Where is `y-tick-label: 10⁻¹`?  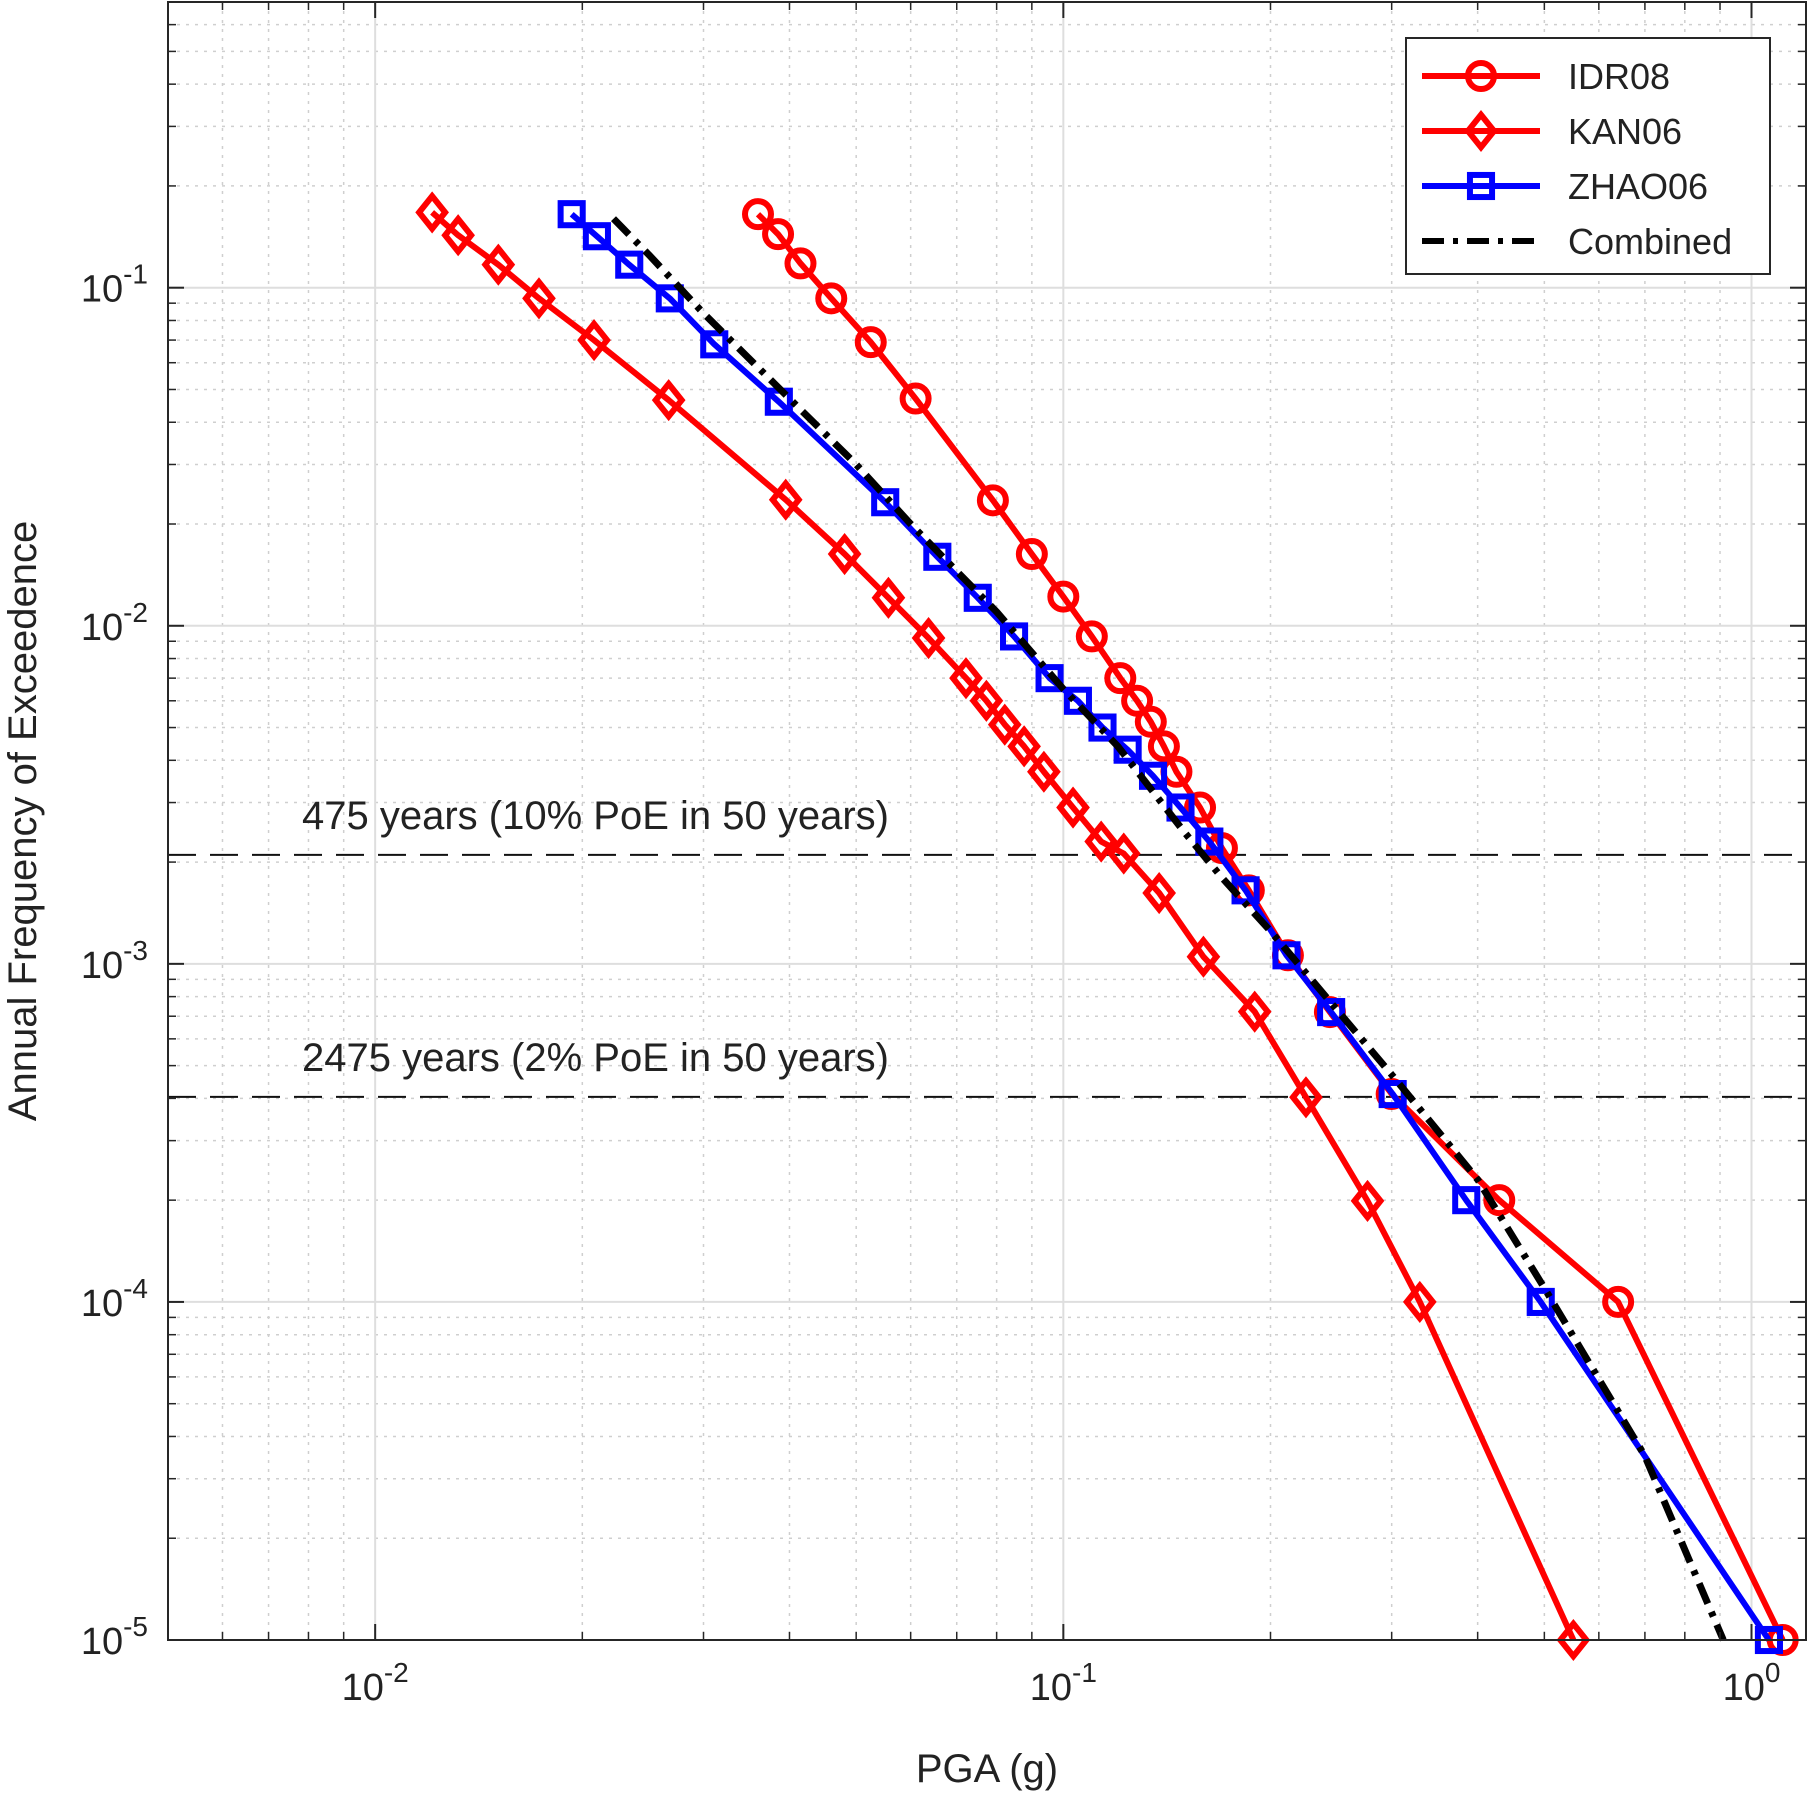
y-tick-label: 10⁻¹ is located at coordinates (114, 285).